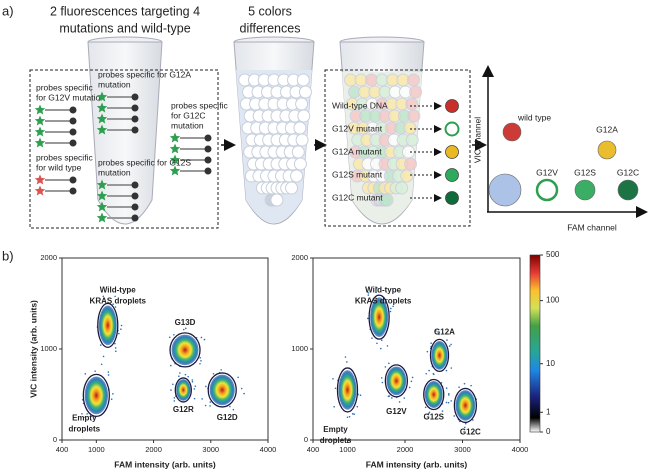 This screenshot has width=650, height=476. I want to click on scheme-label: G12A, so click(607, 129).